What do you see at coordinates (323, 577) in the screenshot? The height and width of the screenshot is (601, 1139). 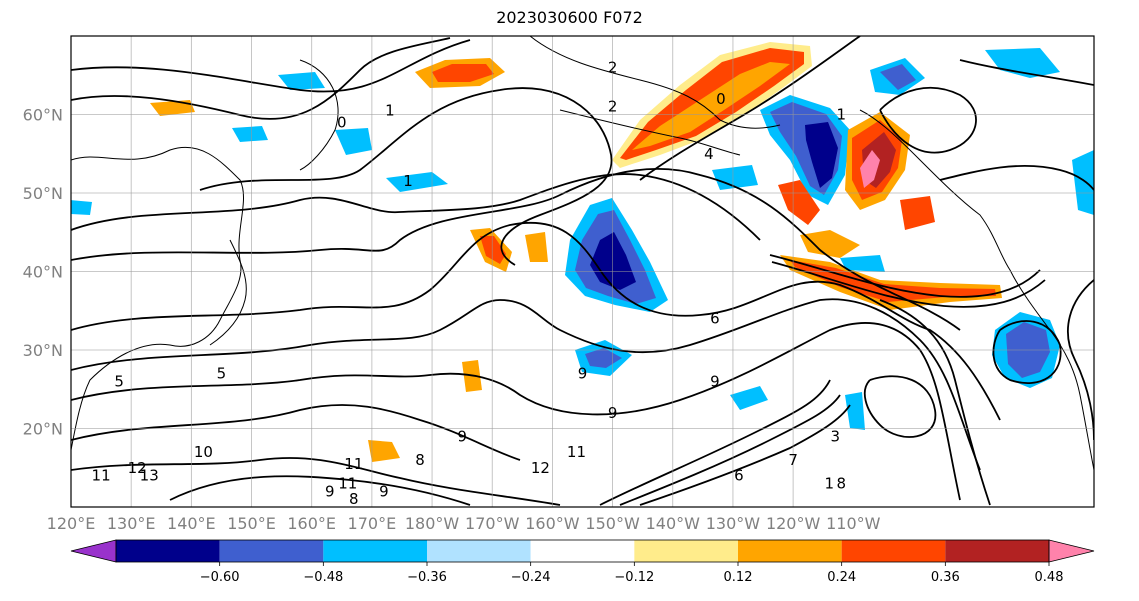 I see `colorbar-tick-label: −0.48` at bounding box center [323, 577].